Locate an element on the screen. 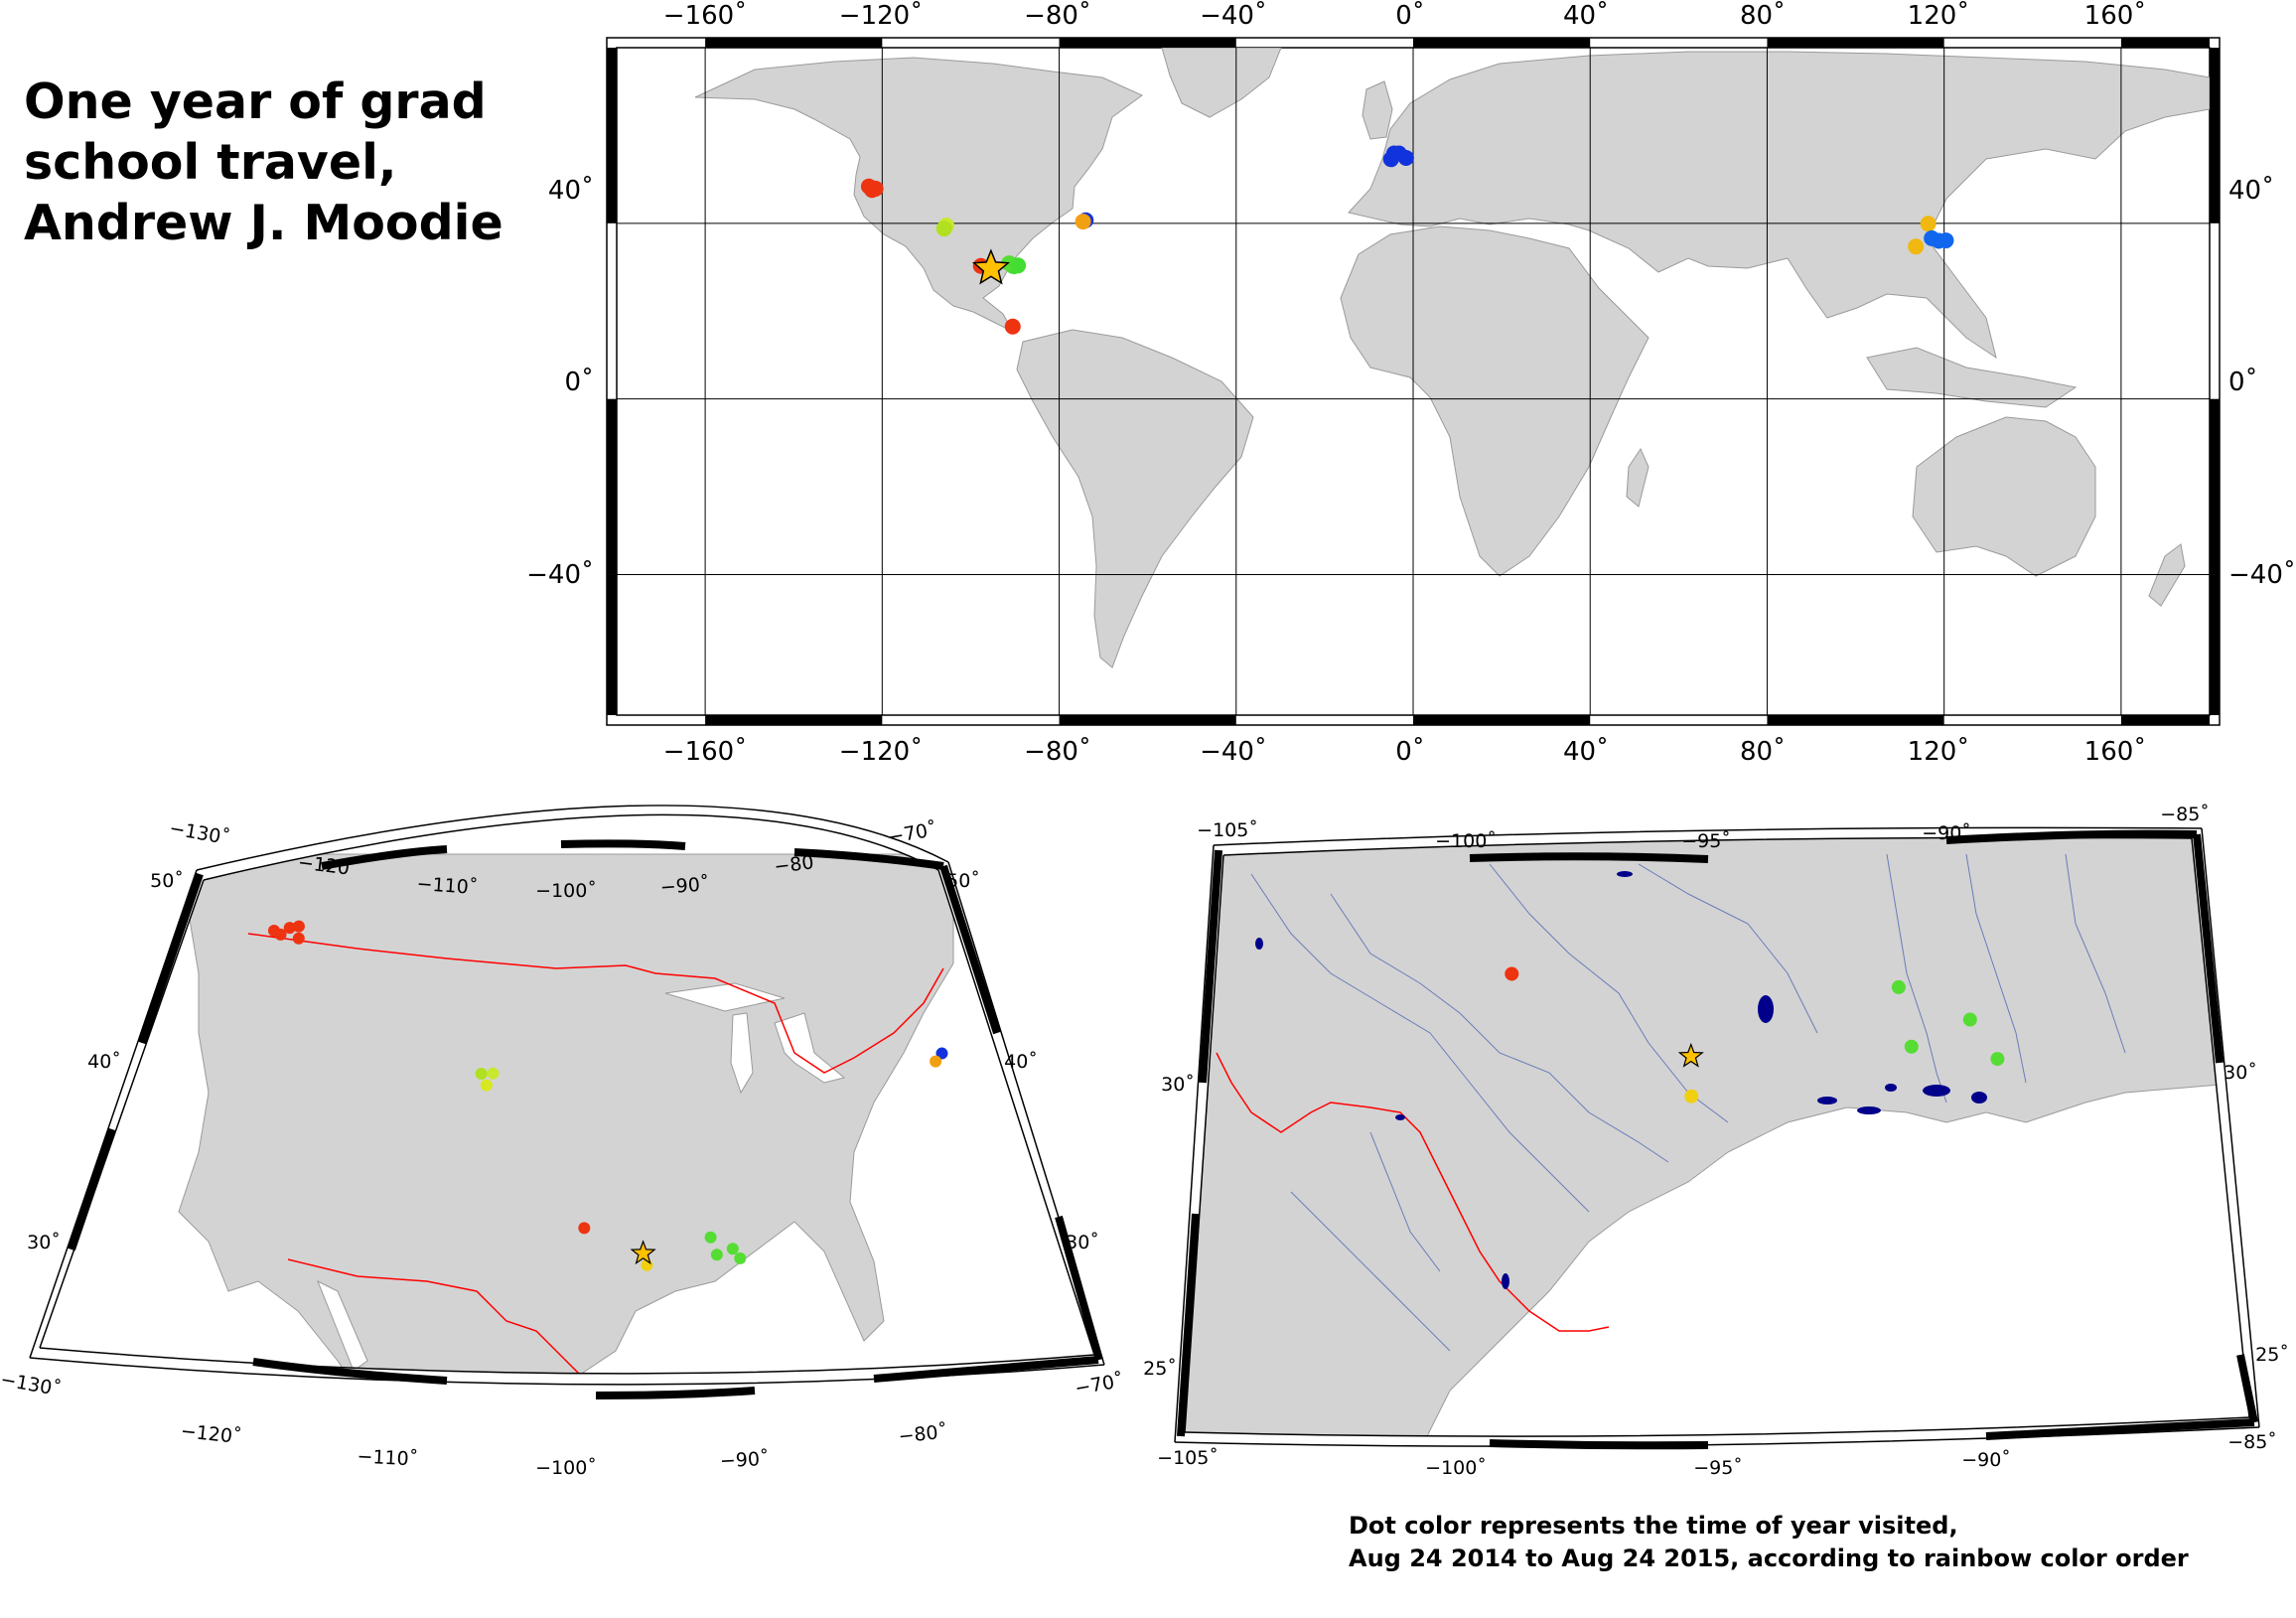 The height and width of the screenshot is (1618, 2296). landmass-south-america is located at coordinates (1135, 498).